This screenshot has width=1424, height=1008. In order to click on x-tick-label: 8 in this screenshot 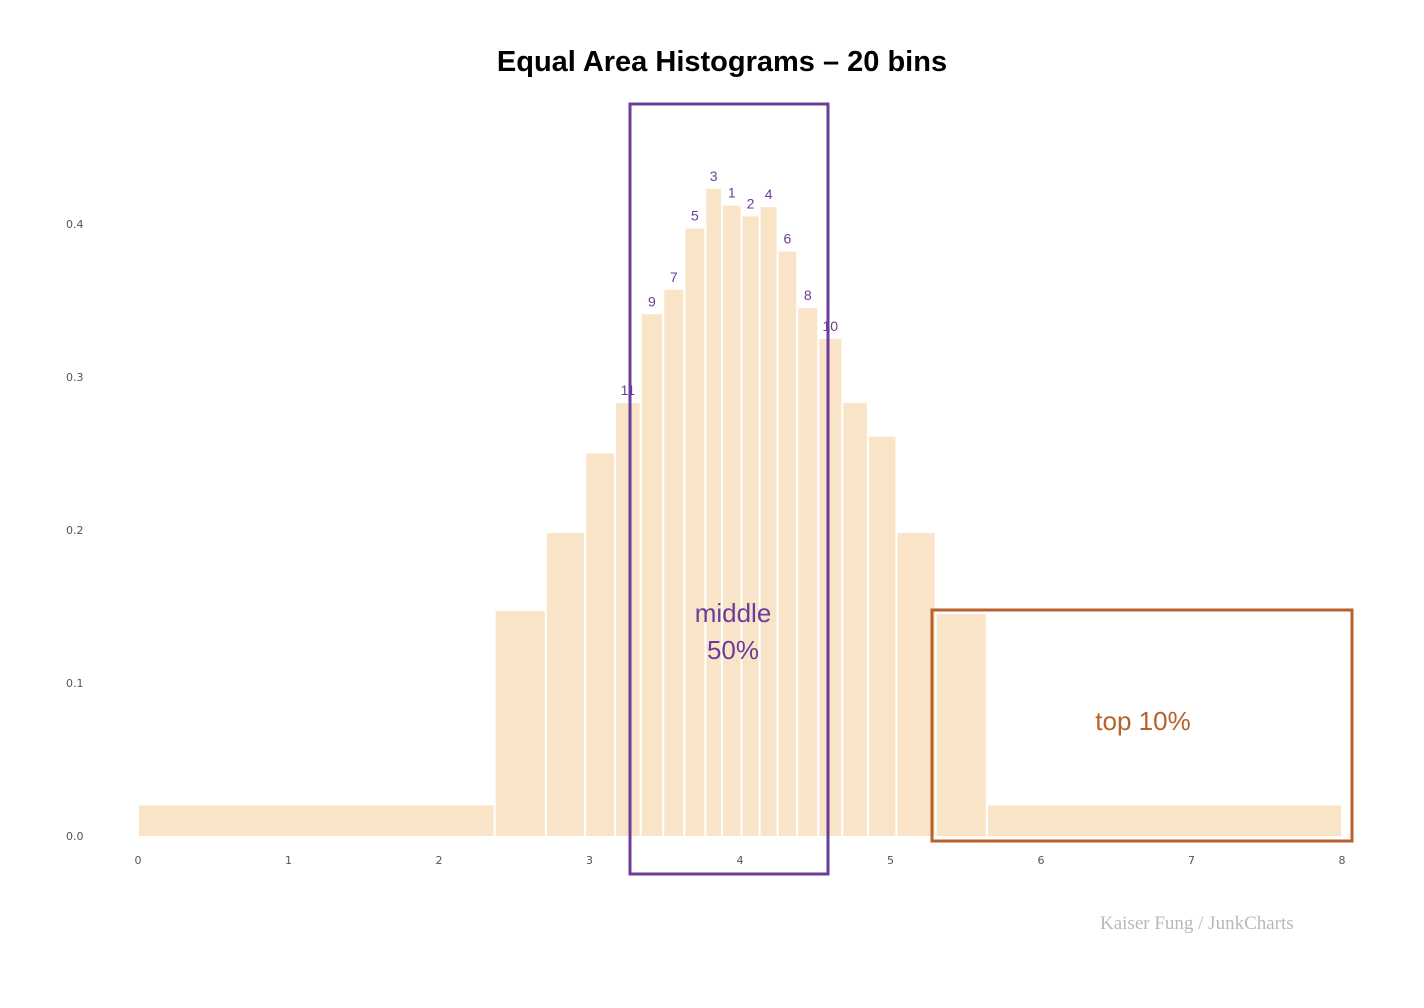, I will do `click(1342, 860)`.